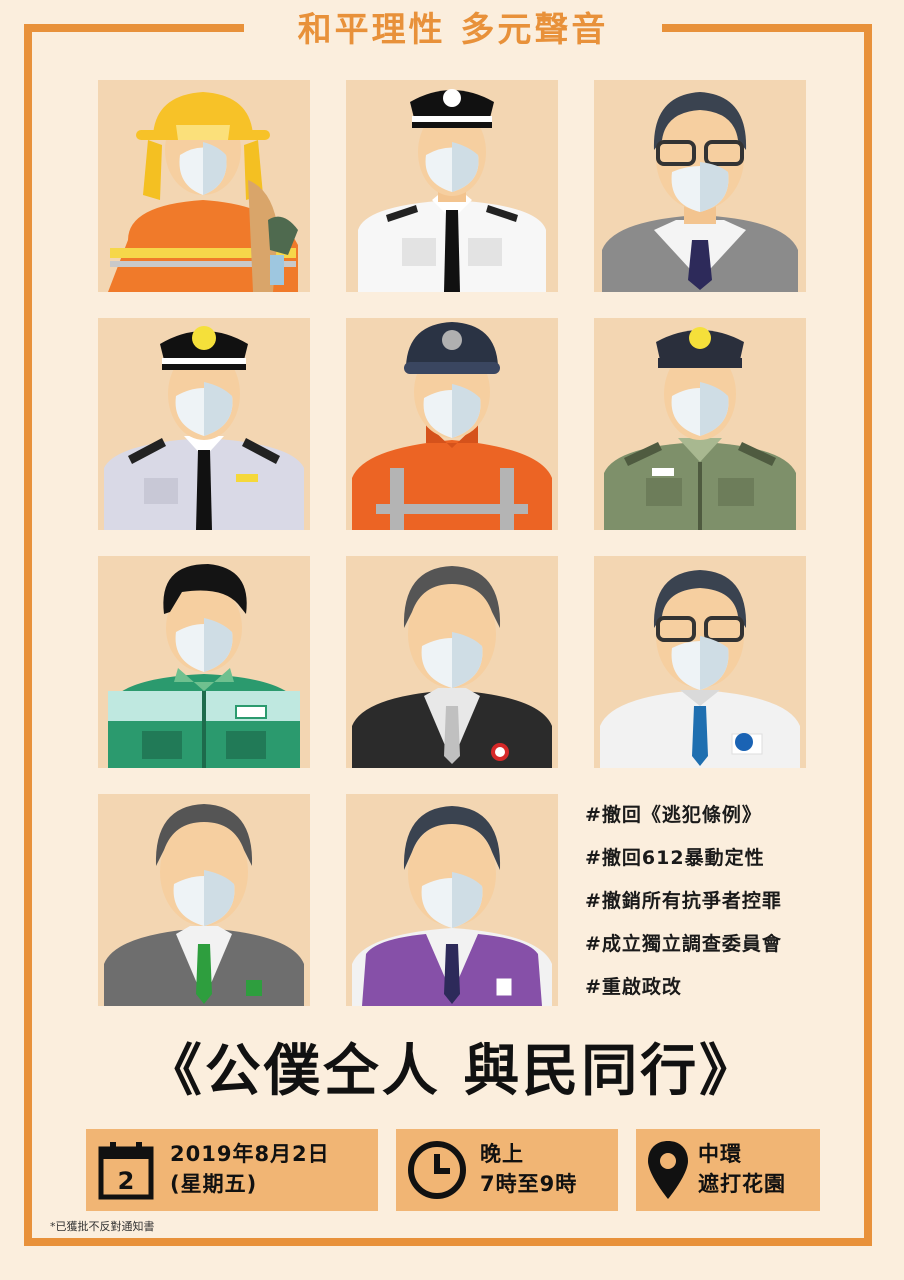 Image resolution: width=904 pixels, height=1280 pixels. What do you see at coordinates (204, 424) in the screenshot?
I see `tile-officer-gray` at bounding box center [204, 424].